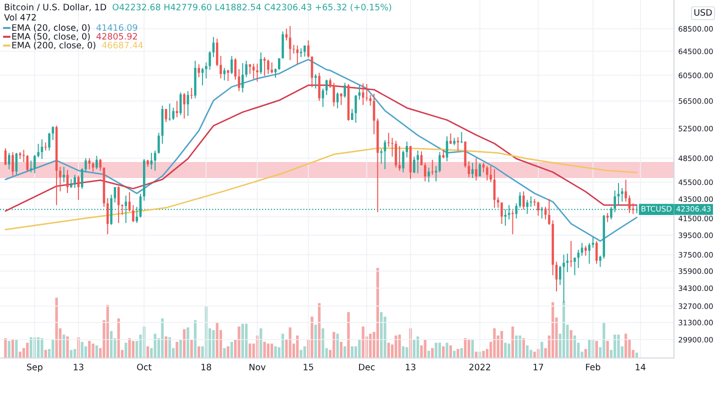  I want to click on x-tick-label: 2022, so click(479, 367).